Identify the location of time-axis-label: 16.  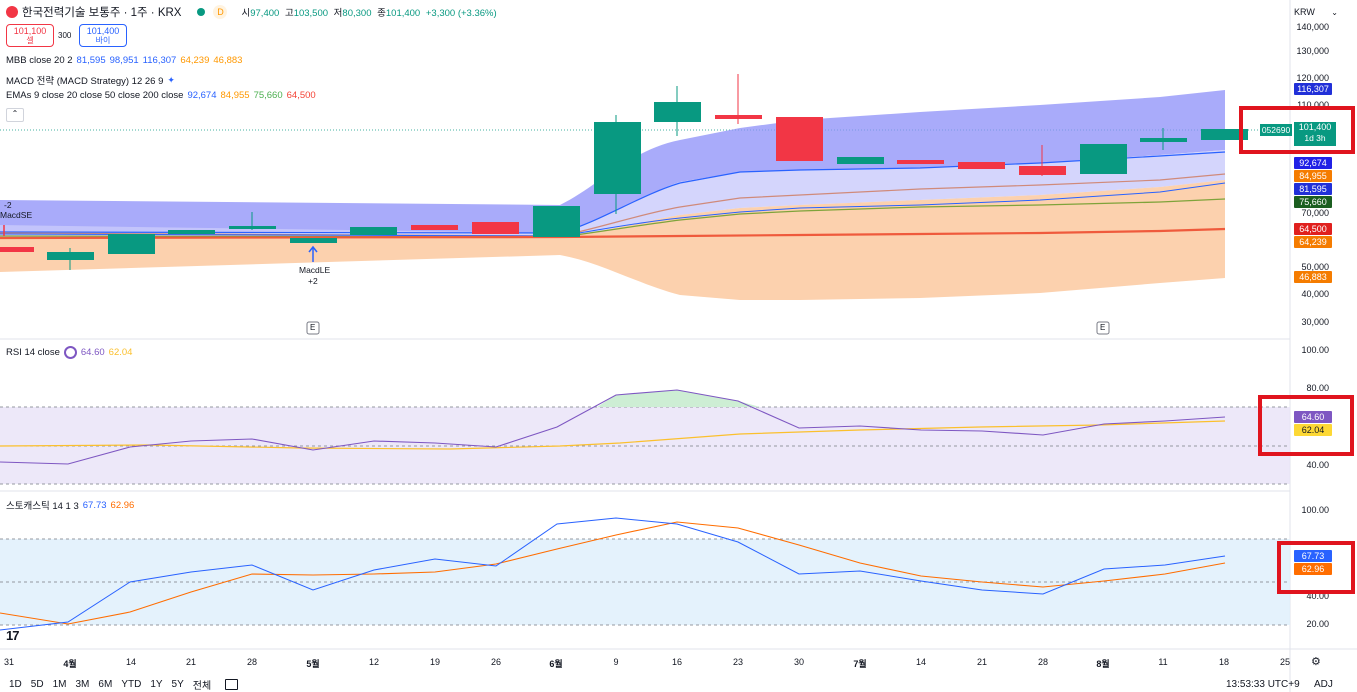
(677, 662).